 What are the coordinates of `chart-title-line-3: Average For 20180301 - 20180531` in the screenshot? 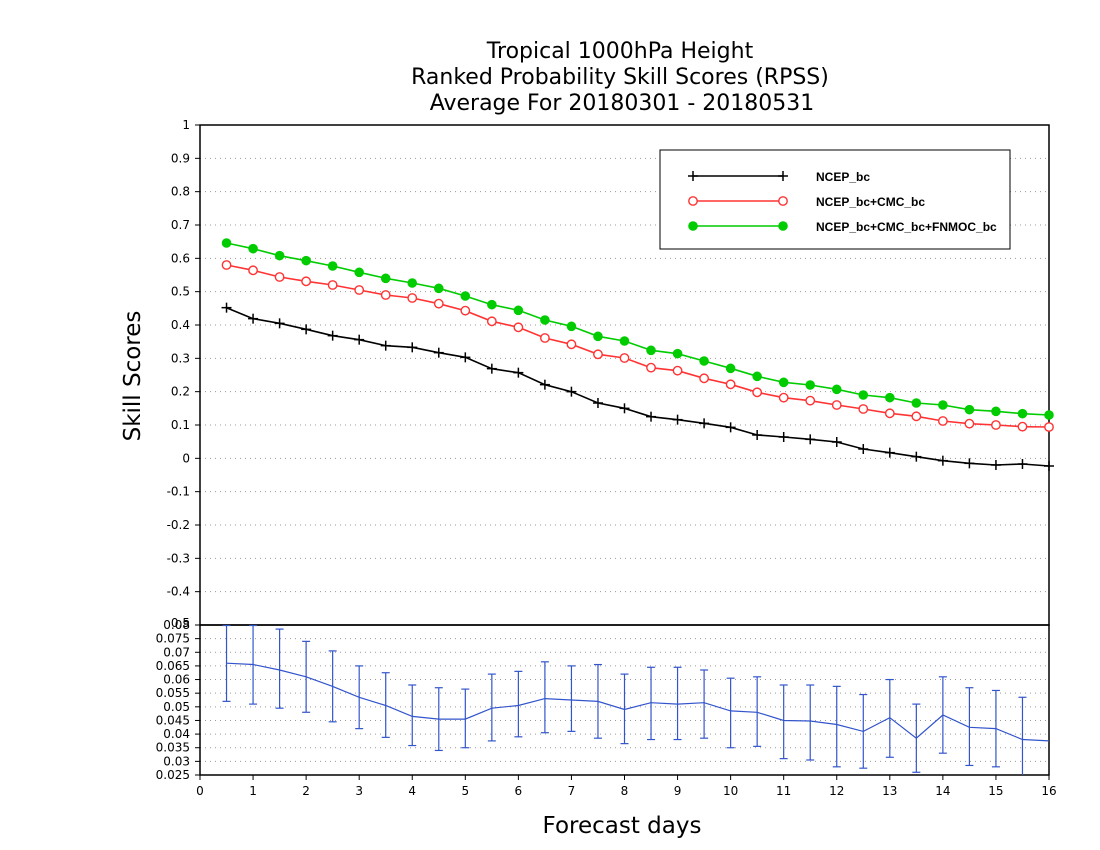 It's located at (622, 103).